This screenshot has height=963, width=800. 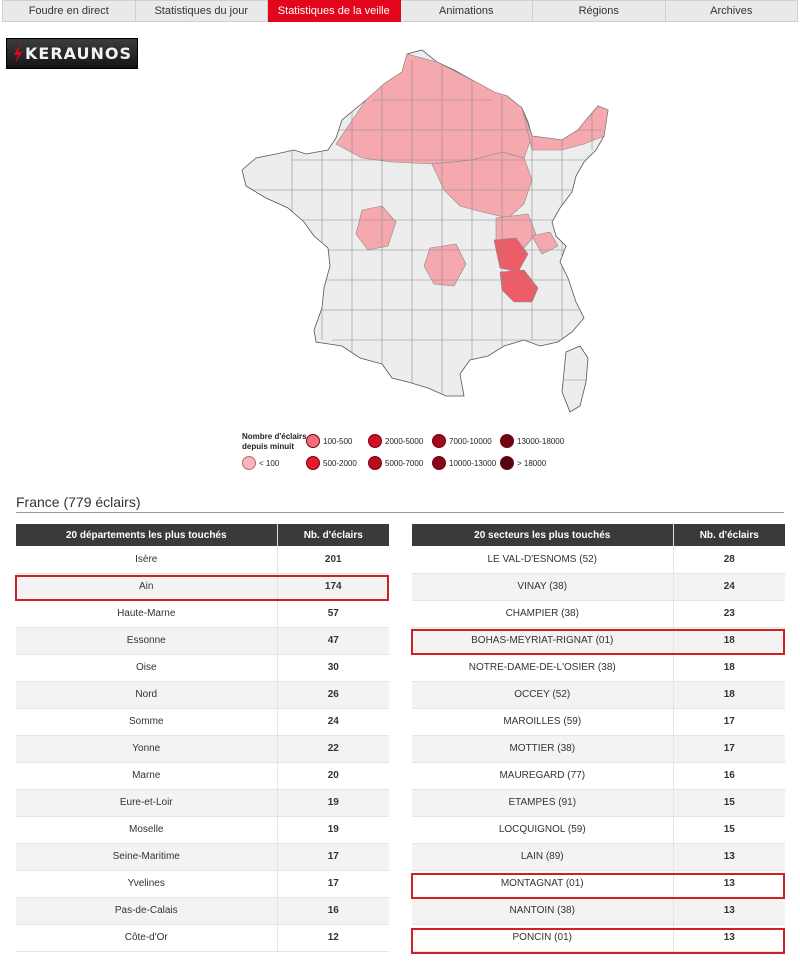 I want to click on tab-archives: Archives, so click(x=731, y=11).